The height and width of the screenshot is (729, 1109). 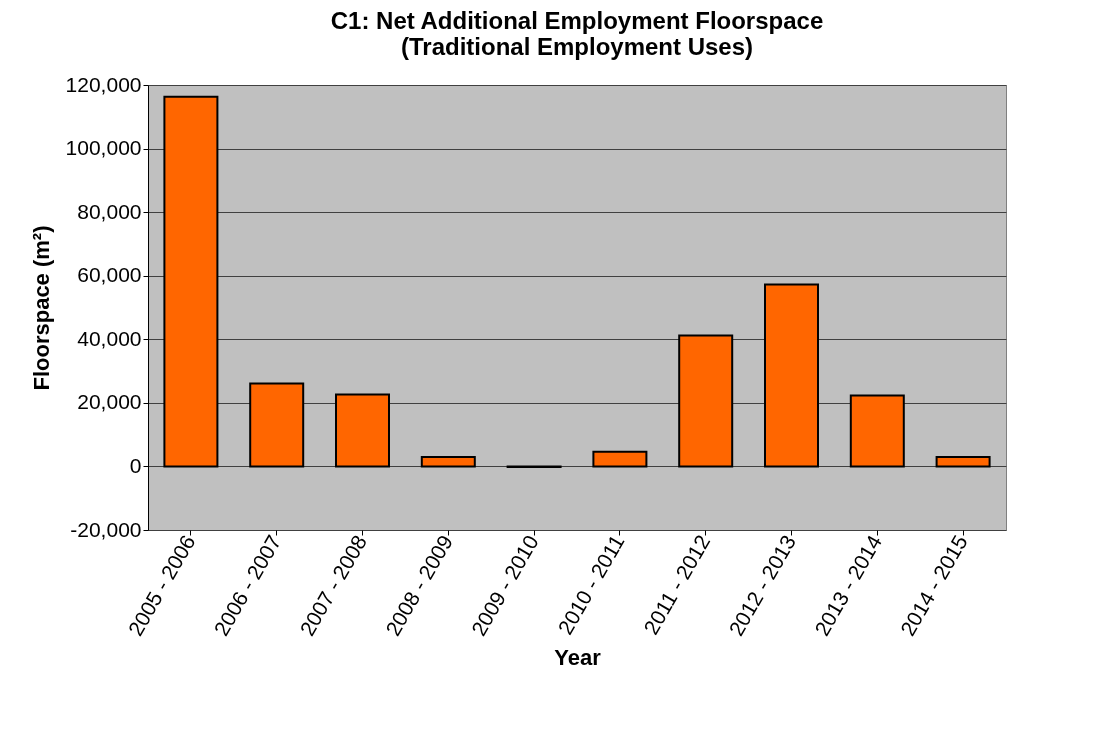 What do you see at coordinates (109, 402) in the screenshot?
I see `y-tick-label: 20,000` at bounding box center [109, 402].